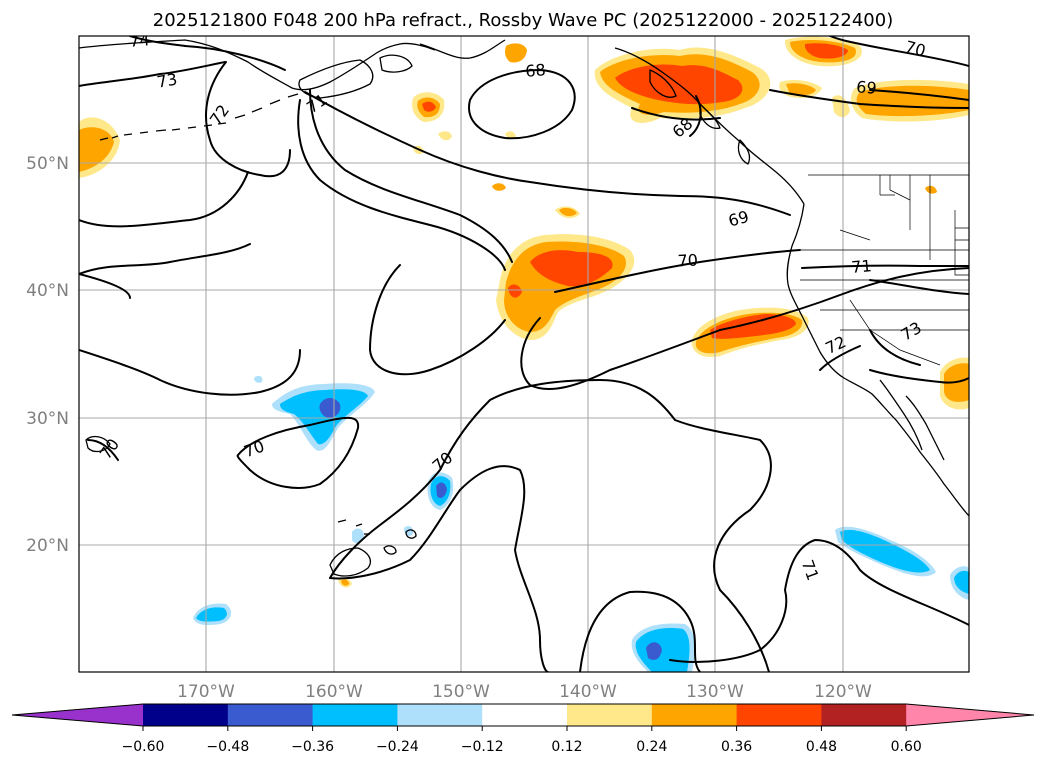 The height and width of the screenshot is (765, 1047). Describe the element at coordinates (536, 70) in the screenshot. I see `contour-label: 68` at that location.